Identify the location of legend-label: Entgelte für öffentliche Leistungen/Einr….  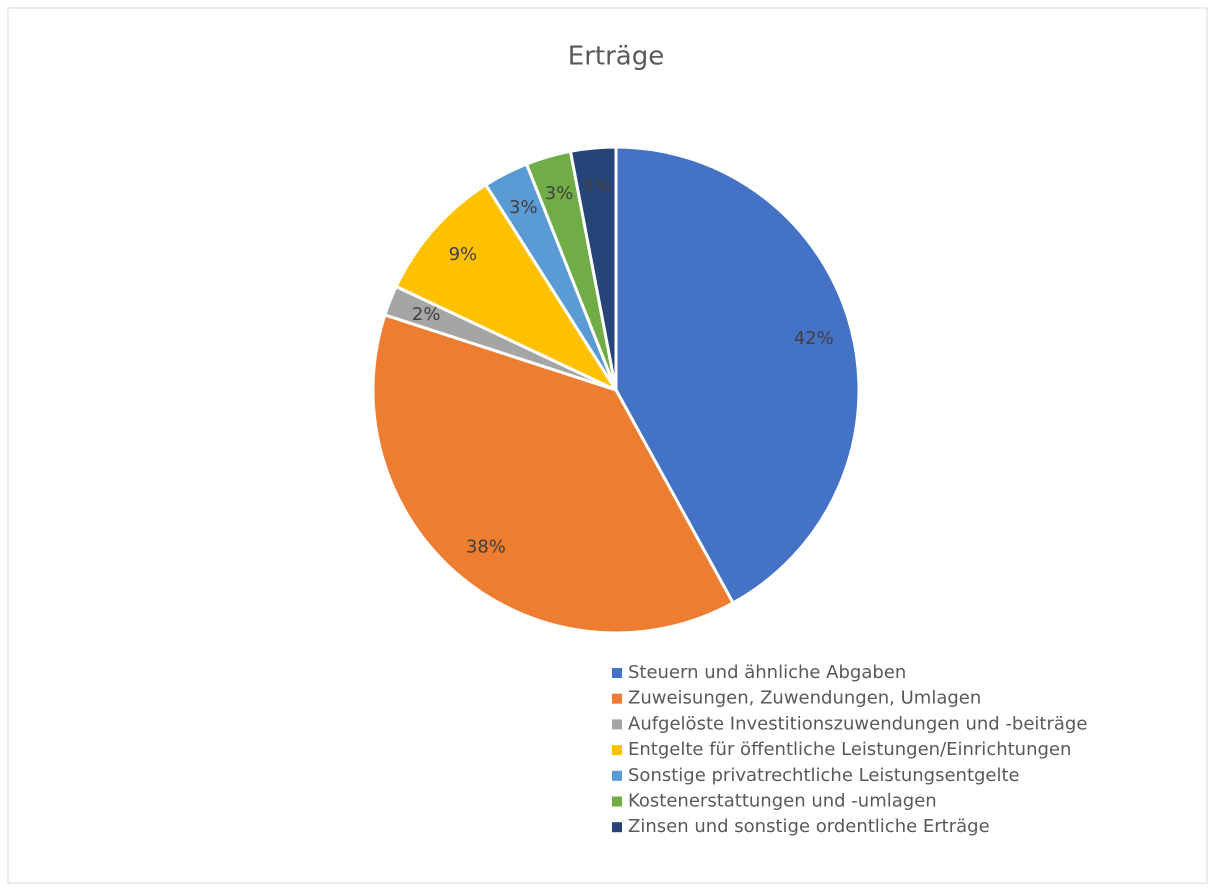
(849, 749).